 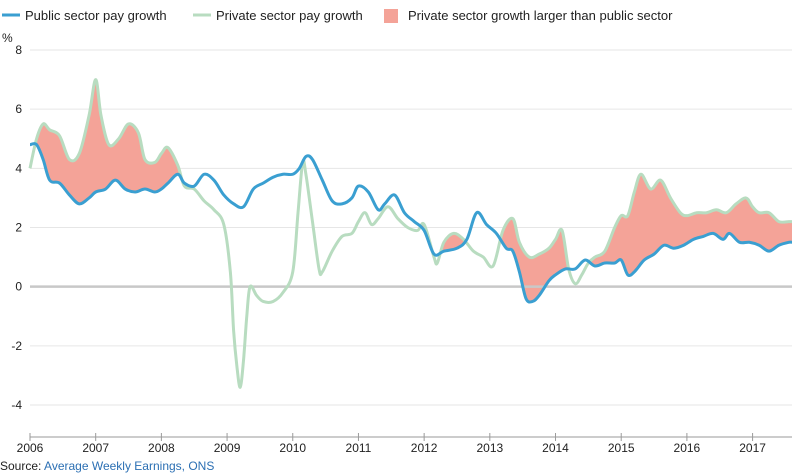 I want to click on x-tick-label: 2014, so click(x=555, y=448).